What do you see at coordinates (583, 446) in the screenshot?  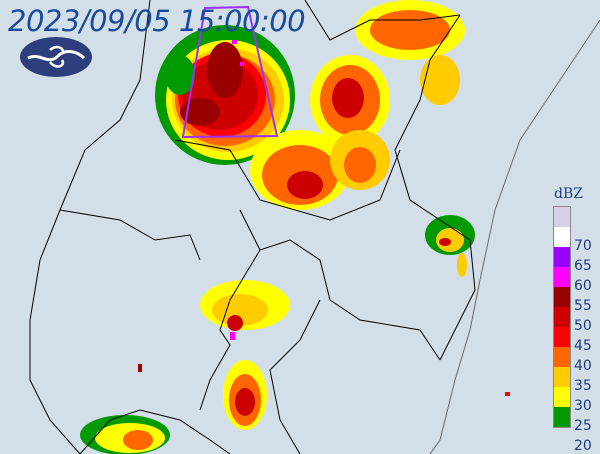 I see `legend-label: 20` at bounding box center [583, 446].